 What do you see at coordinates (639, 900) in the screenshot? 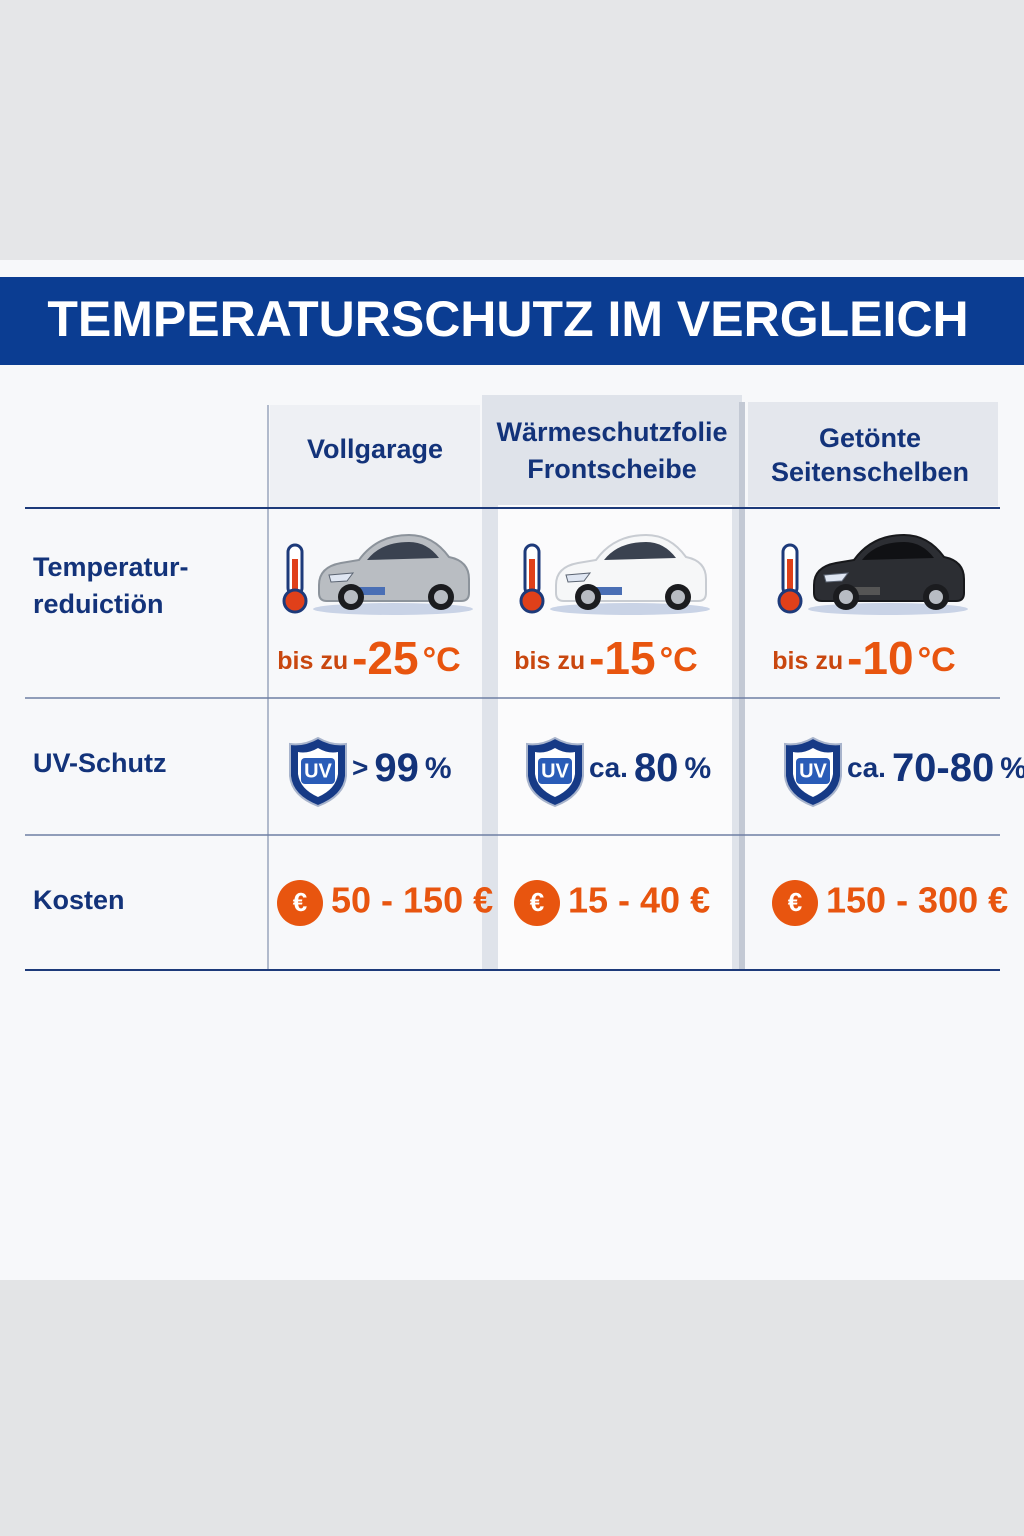
I see `cost-value: 15 - 40 €` at bounding box center [639, 900].